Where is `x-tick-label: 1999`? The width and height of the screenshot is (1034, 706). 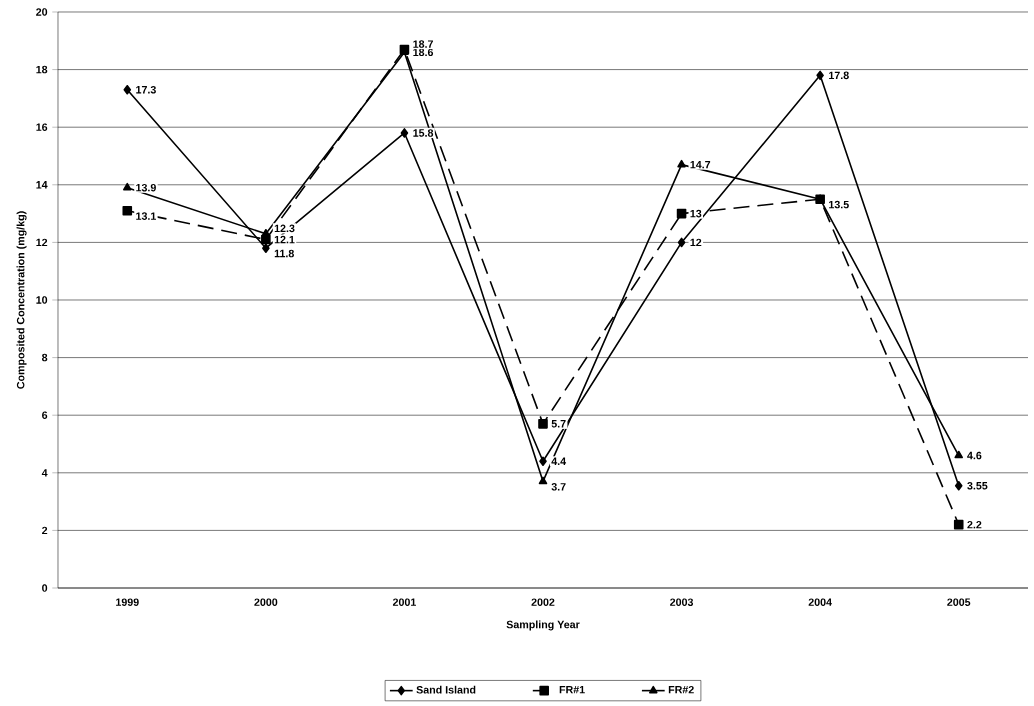 x-tick-label: 1999 is located at coordinates (127, 602).